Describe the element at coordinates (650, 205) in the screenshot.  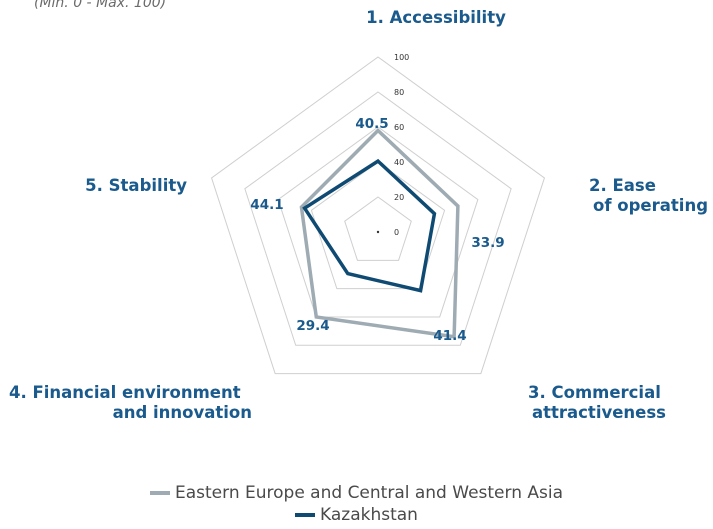
I see `axis-title-2-line-2: of operating` at that location.